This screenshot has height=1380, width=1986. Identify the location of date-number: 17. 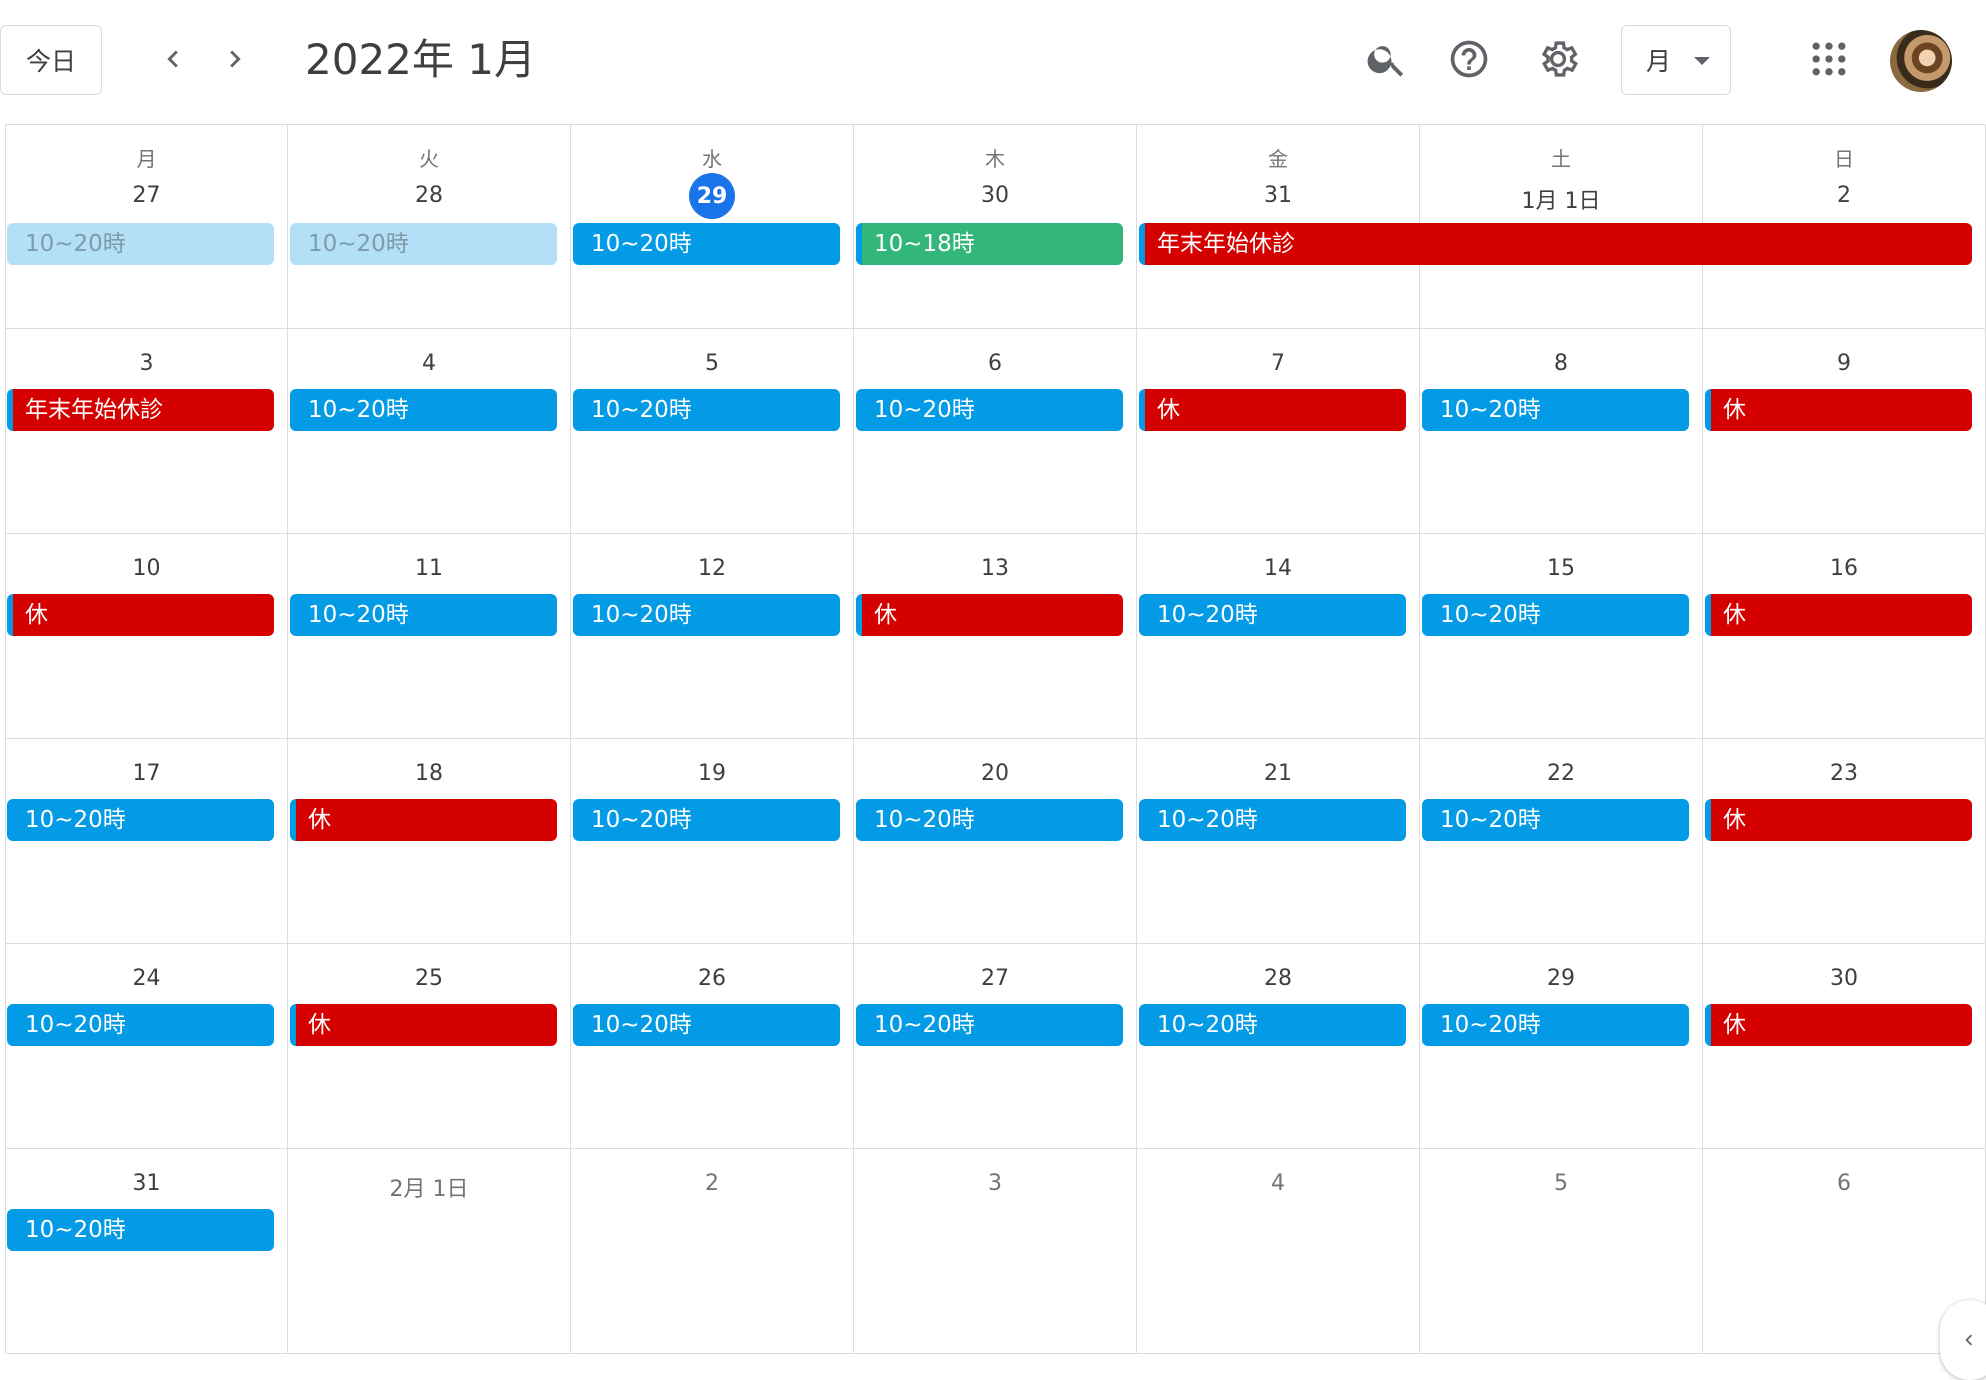
(146, 773).